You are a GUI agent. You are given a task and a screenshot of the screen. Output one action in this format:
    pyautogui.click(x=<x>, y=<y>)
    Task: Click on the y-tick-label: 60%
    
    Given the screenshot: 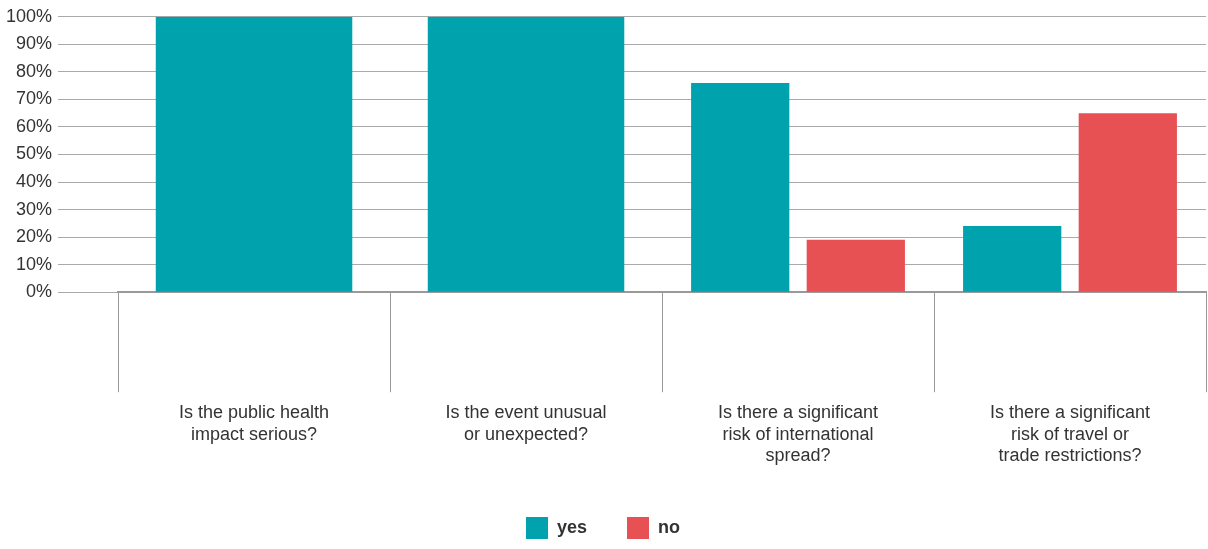 What is the action you would take?
    pyautogui.click(x=34, y=125)
    